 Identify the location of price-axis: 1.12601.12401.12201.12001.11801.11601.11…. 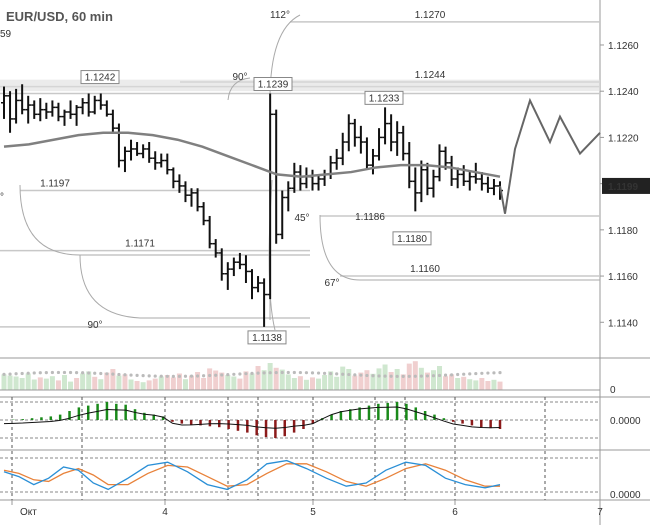
(625, 271).